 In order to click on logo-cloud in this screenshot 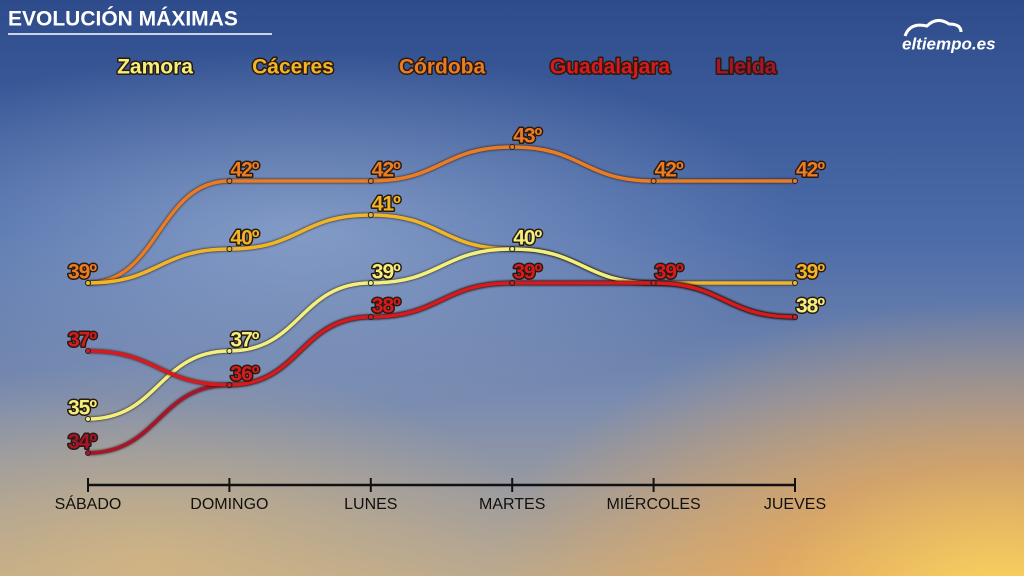, I will do `click(933, 28)`.